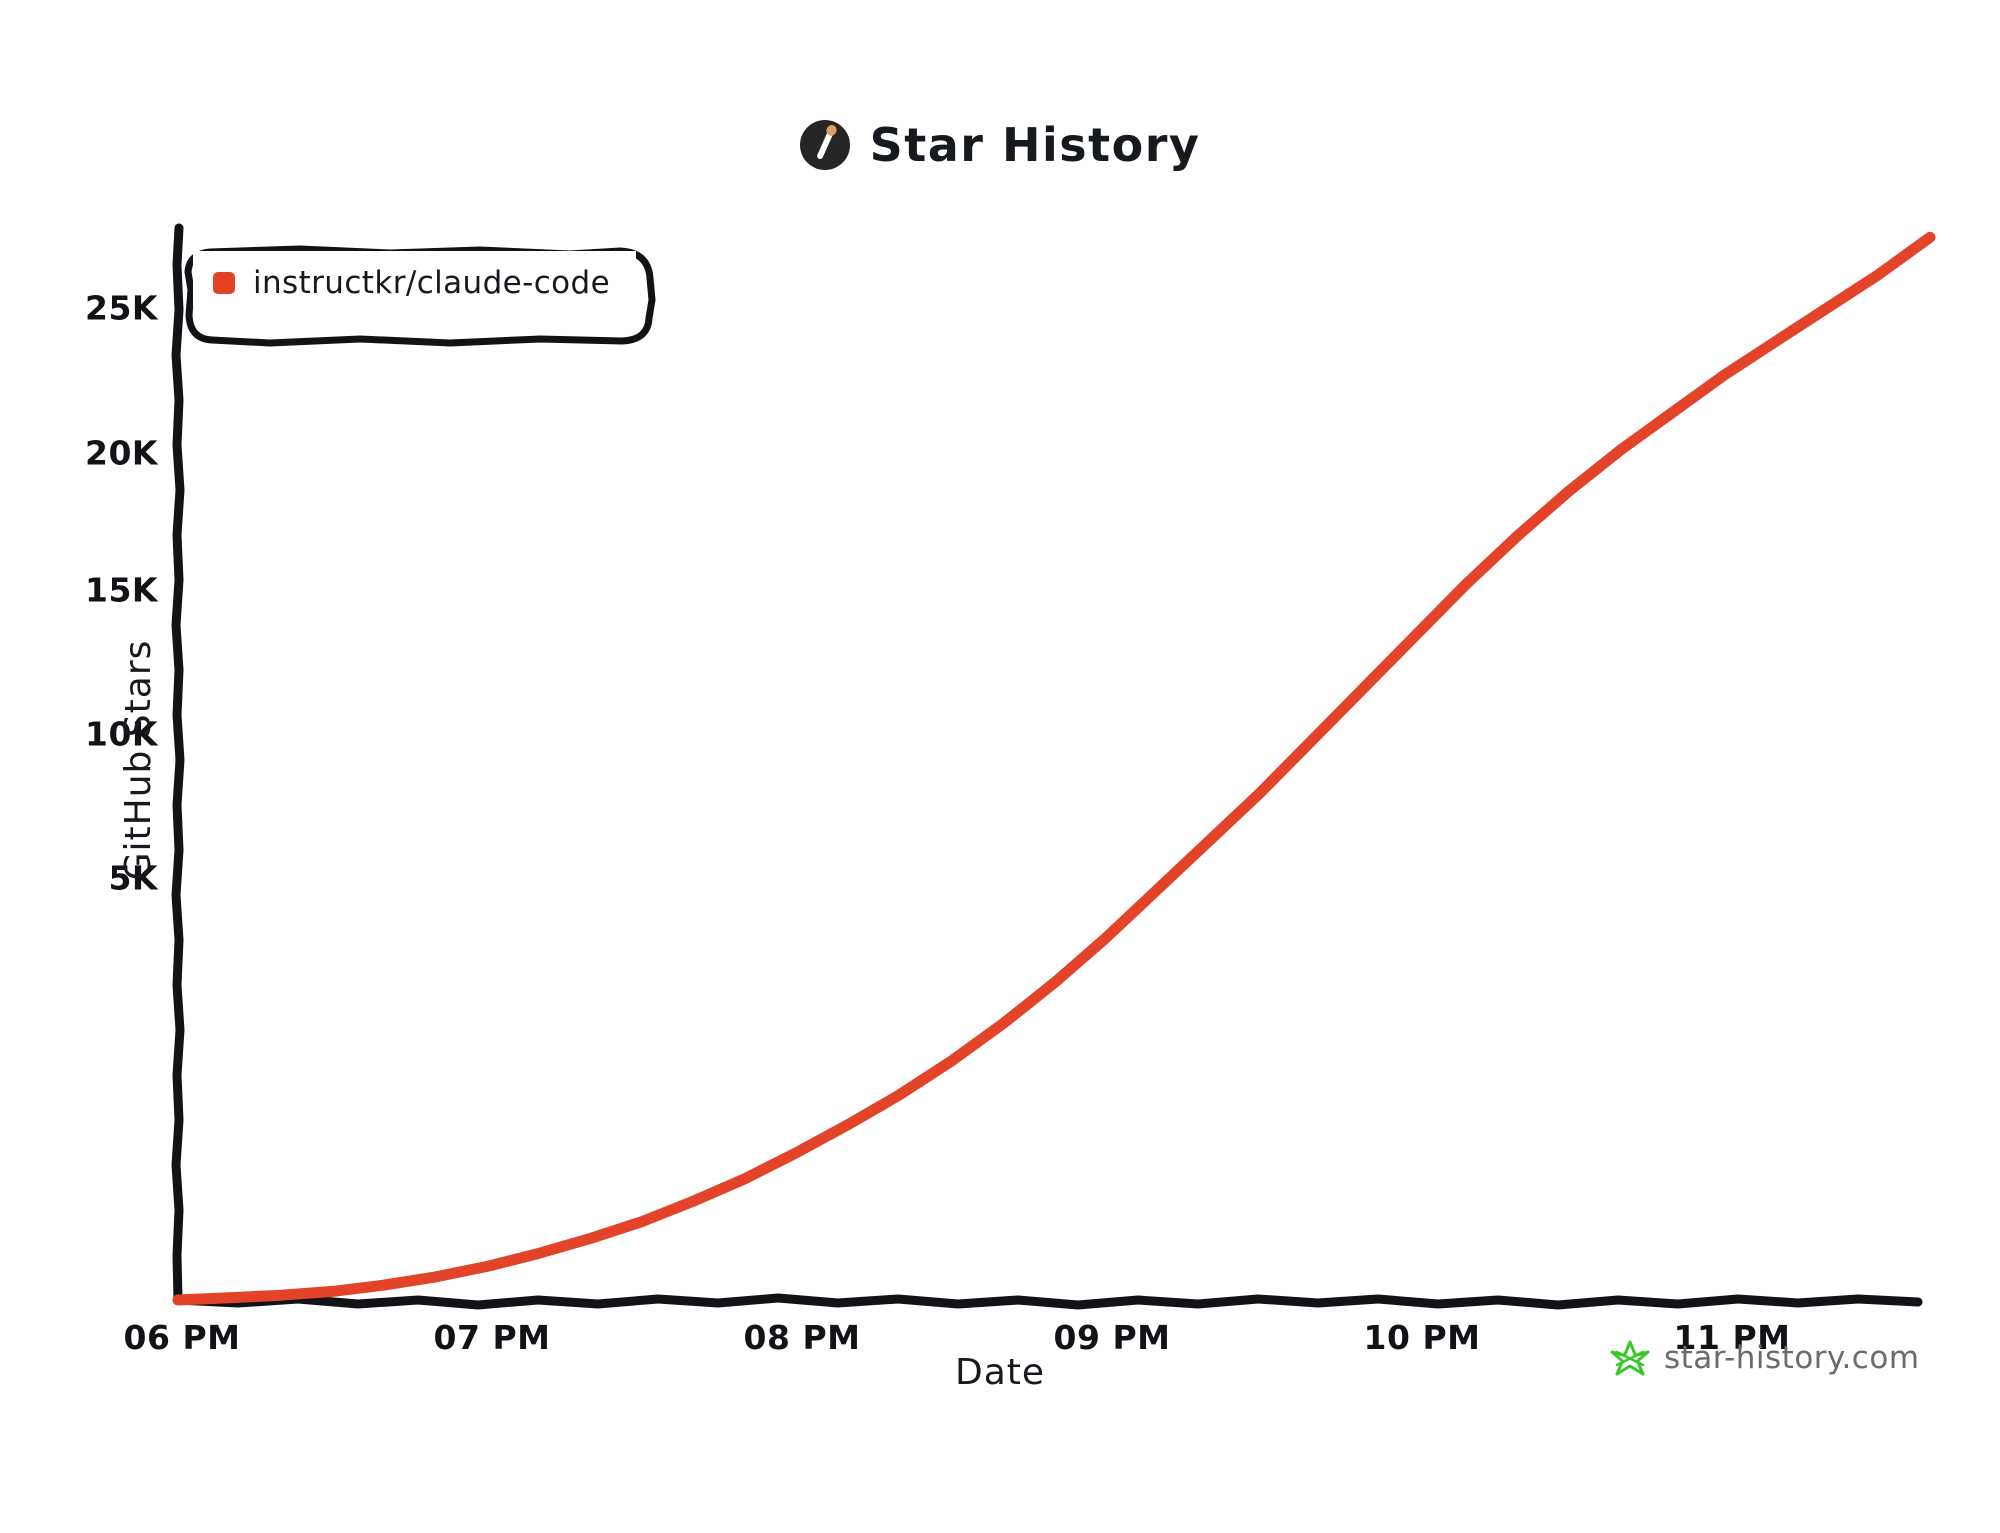 This screenshot has width=2000, height=1533. I want to click on y-axis-line, so click(178, 764).